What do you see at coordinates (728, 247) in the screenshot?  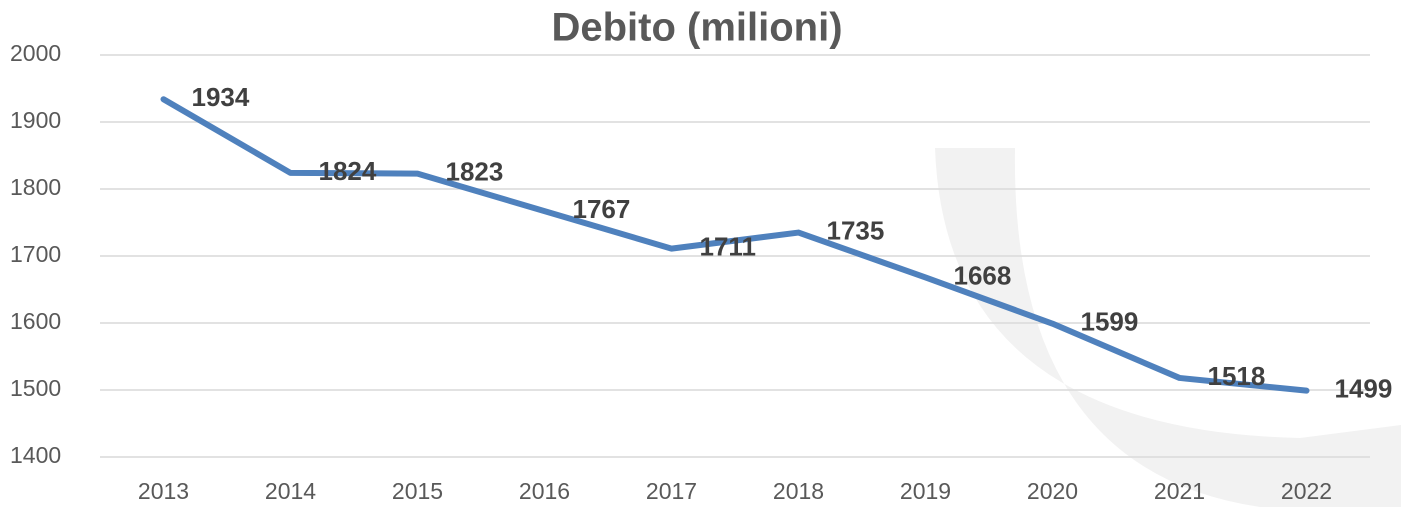 I see `data-label: 1711` at bounding box center [728, 247].